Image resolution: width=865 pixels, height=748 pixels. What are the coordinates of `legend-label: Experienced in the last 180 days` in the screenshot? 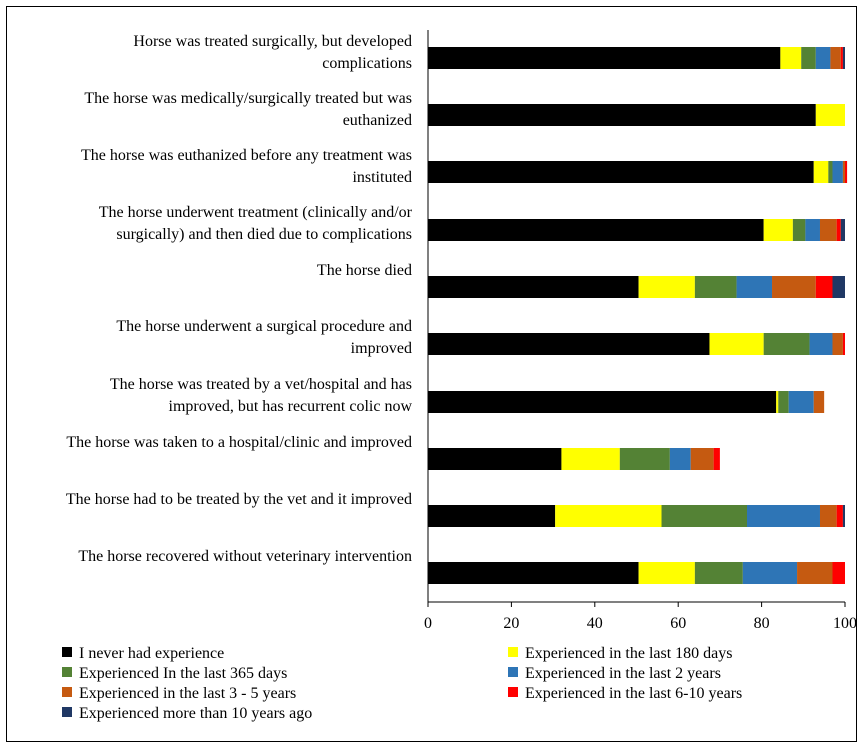 It's located at (629, 653).